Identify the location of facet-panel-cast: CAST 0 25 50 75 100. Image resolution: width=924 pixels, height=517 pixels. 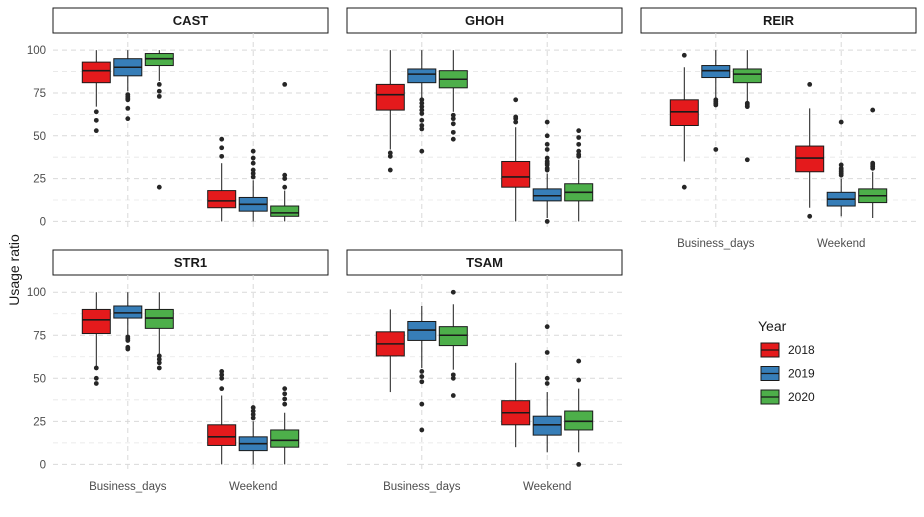
(178, 118).